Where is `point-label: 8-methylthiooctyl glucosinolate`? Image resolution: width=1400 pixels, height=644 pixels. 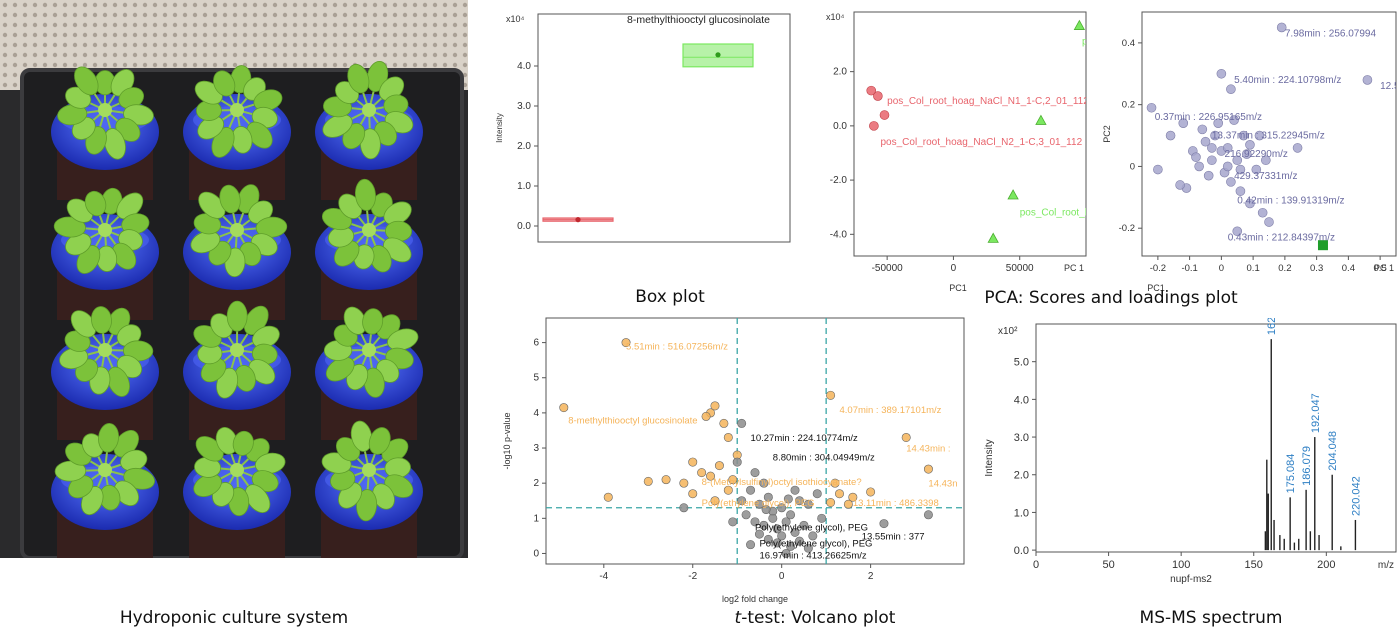 point-label: 8-methylthiooctyl glucosinolate is located at coordinates (632, 420).